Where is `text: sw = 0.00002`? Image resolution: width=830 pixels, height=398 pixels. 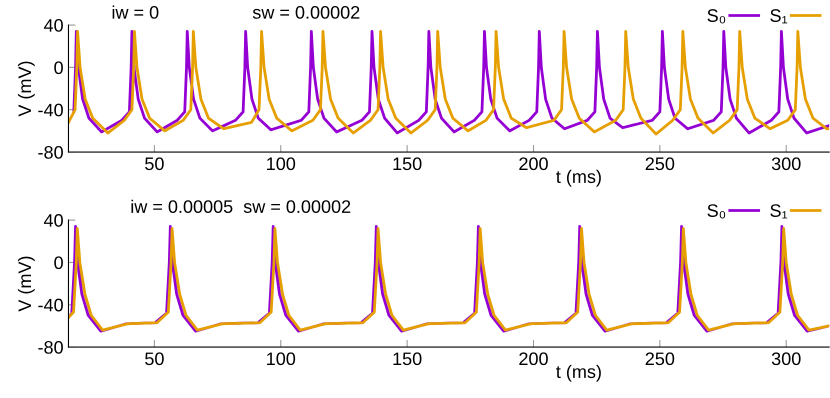
text: sw = 0.00002 is located at coordinates (306, 12).